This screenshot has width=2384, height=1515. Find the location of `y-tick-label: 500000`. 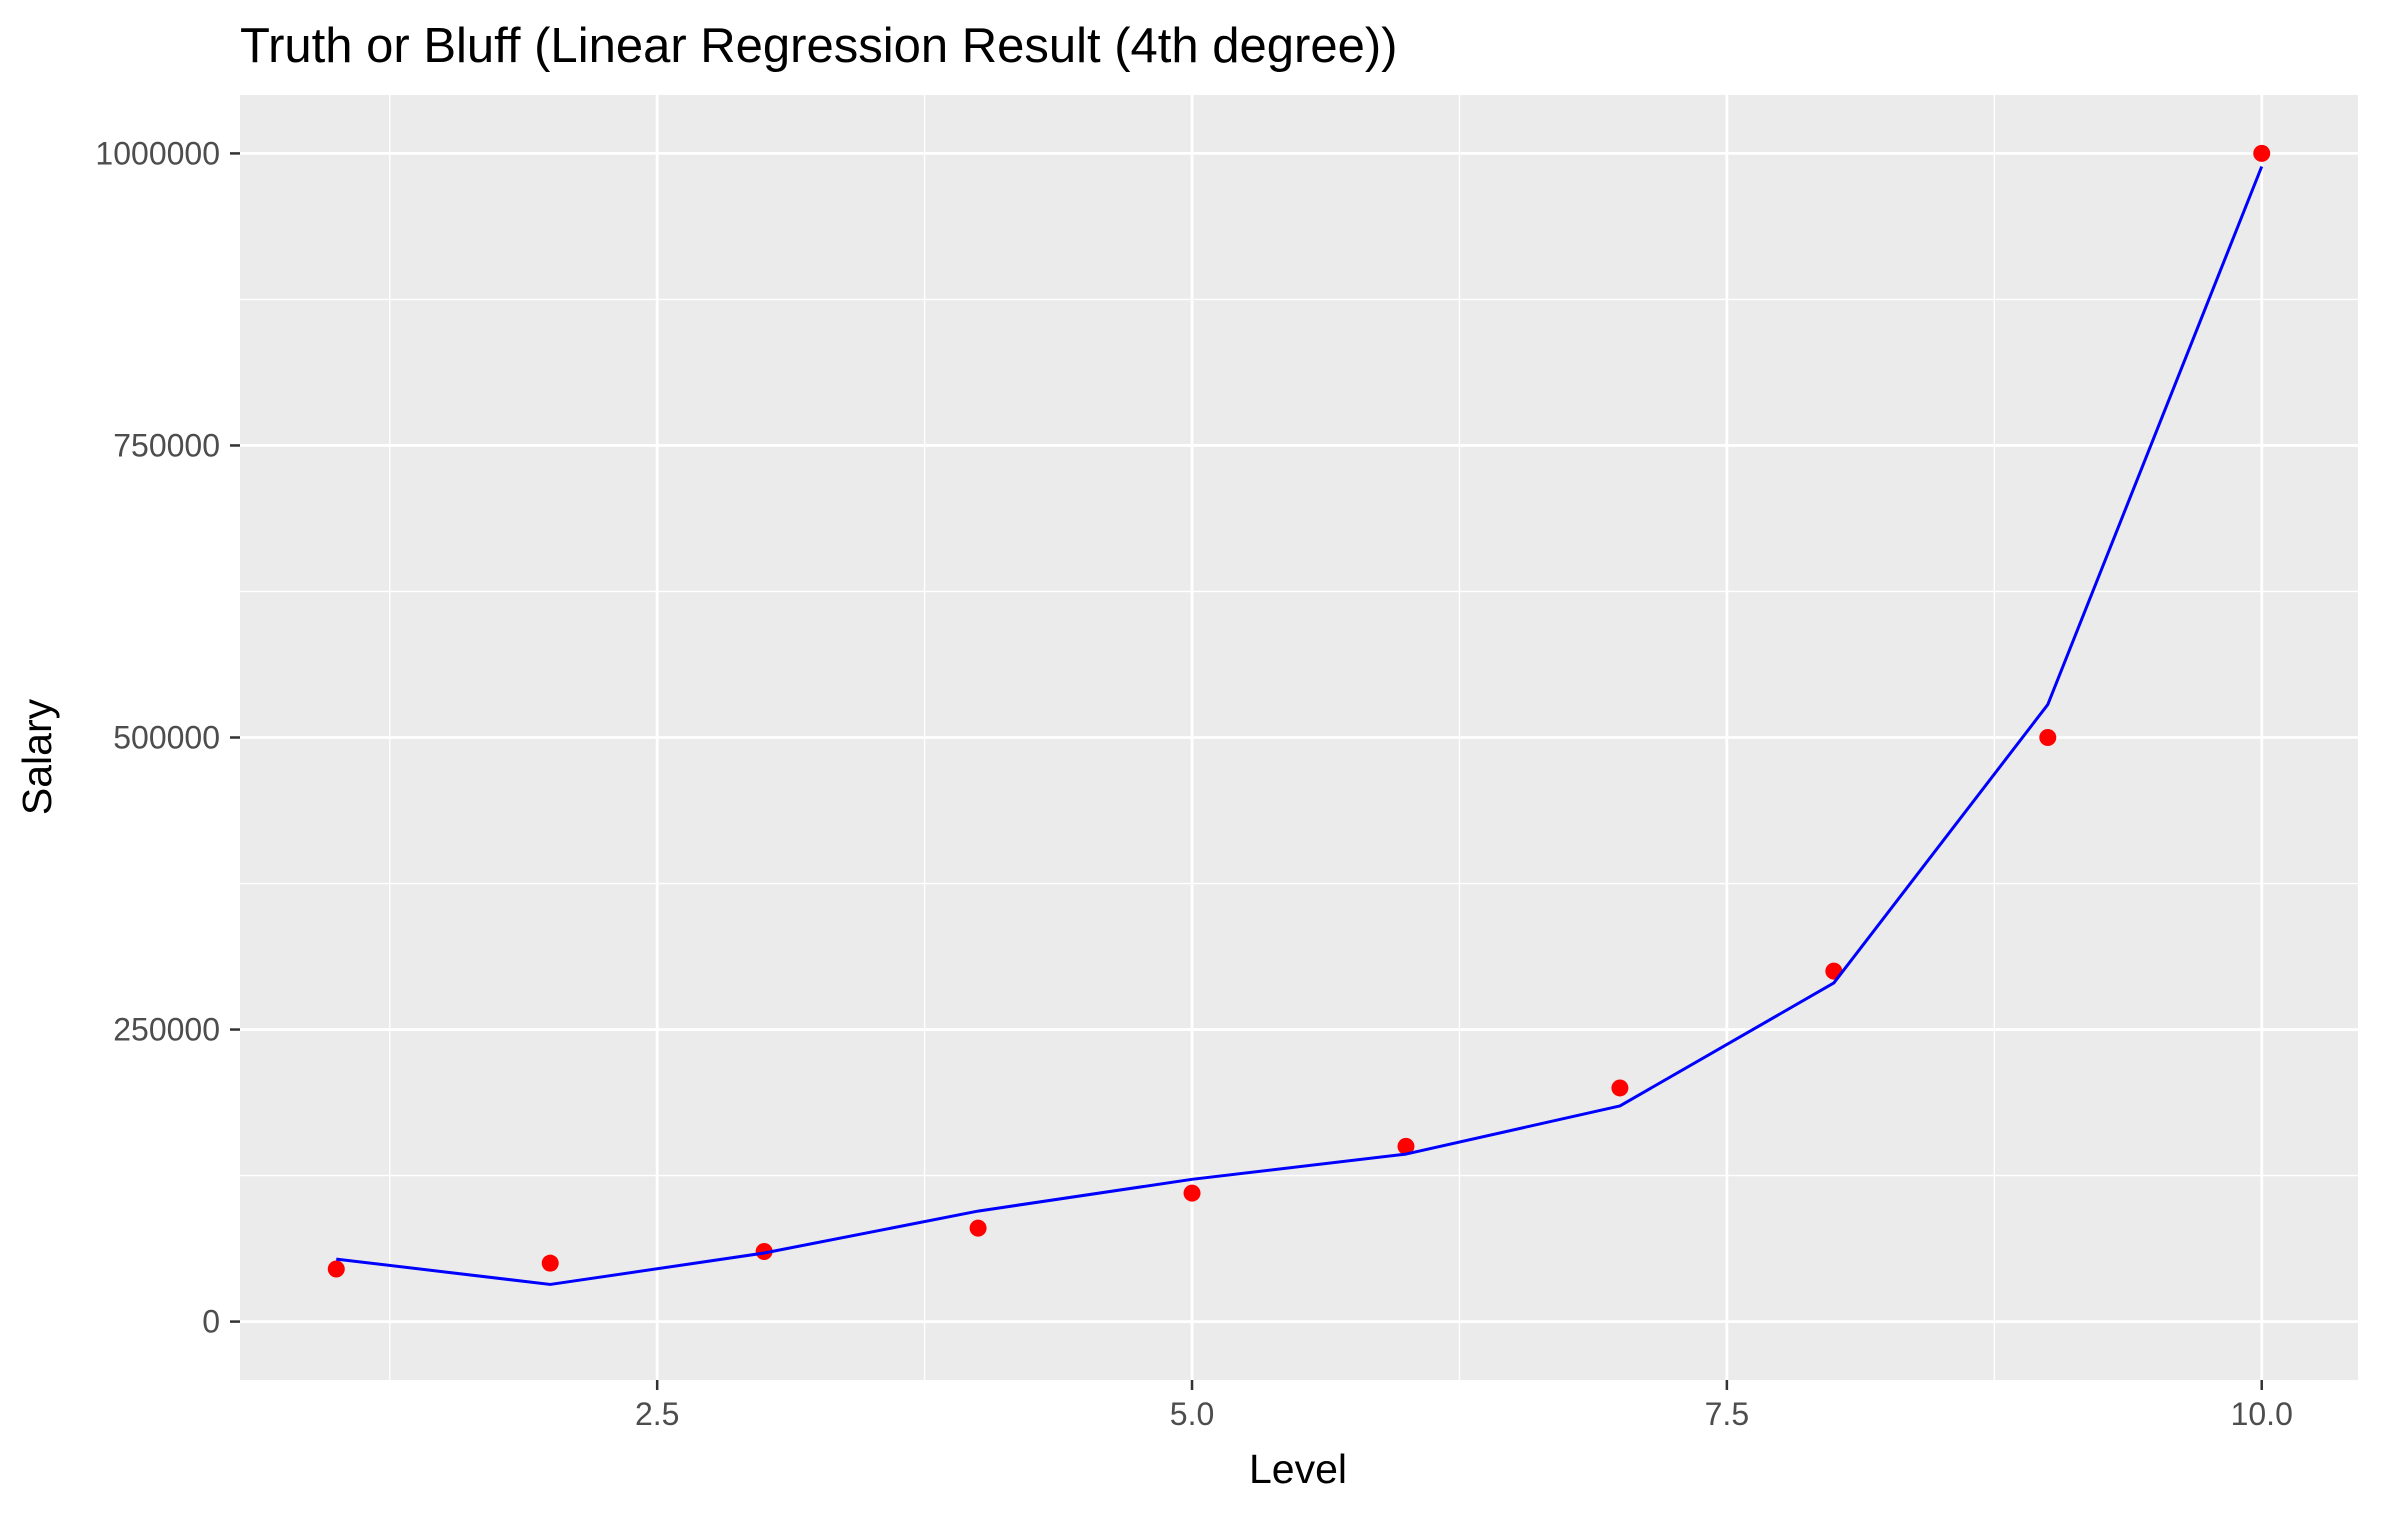

y-tick-label: 500000 is located at coordinates (166, 738).